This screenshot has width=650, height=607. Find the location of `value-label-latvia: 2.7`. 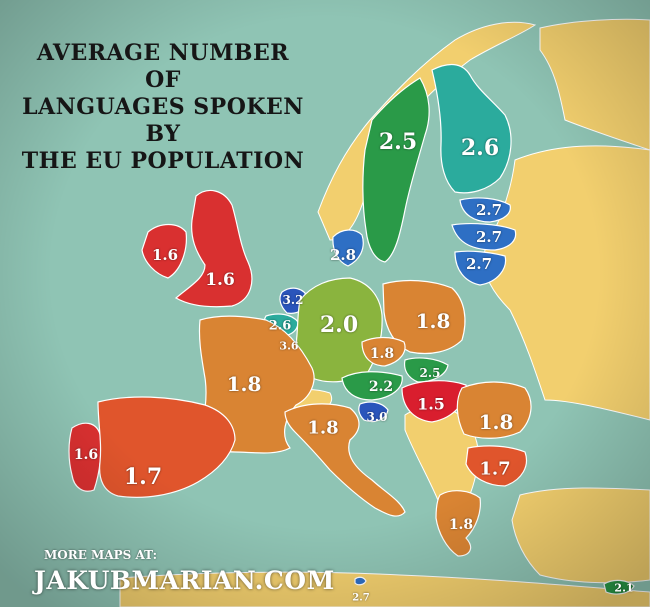

value-label-latvia: 2.7 is located at coordinates (489, 237).